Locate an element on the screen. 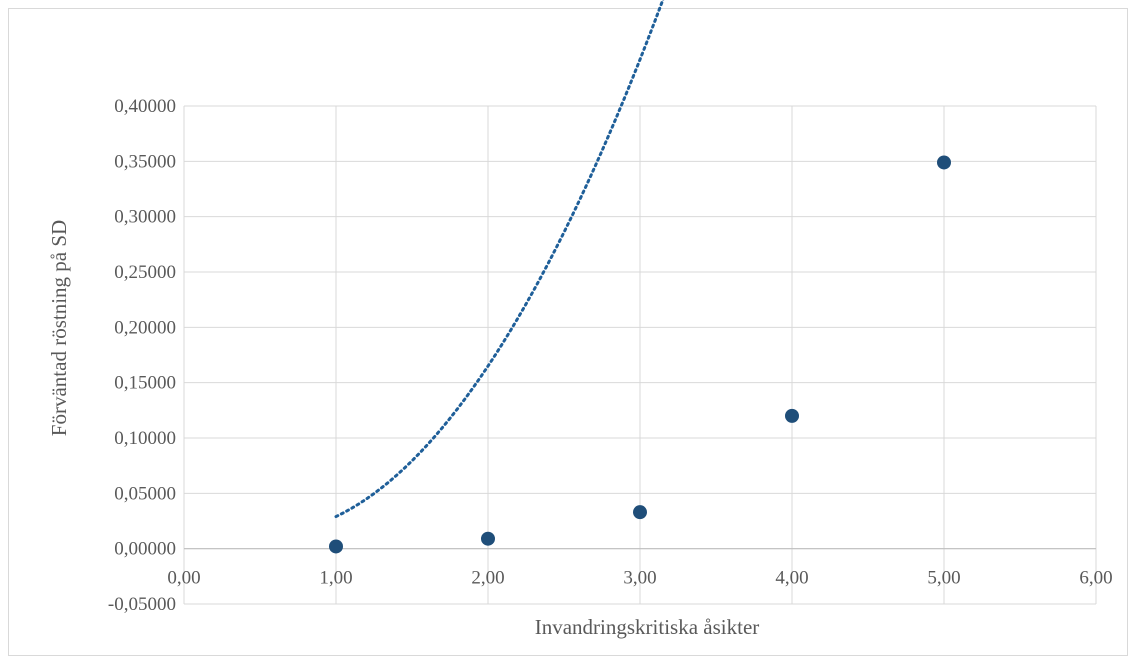 This screenshot has width=1138, height=666. x-tick-label: 4,00 is located at coordinates (791, 578).